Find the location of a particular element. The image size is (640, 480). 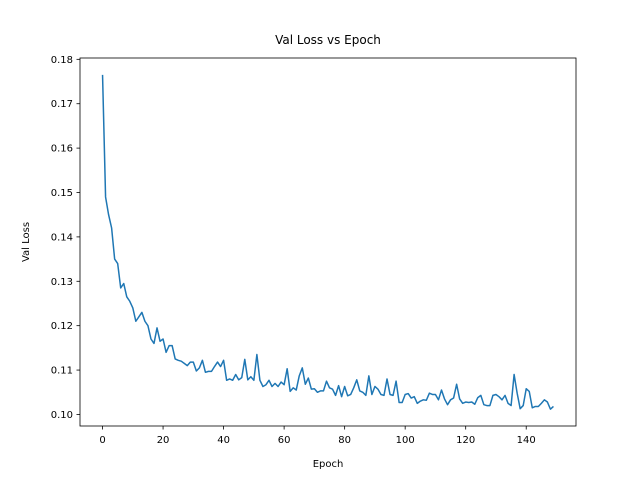

x-tick-label: 80 is located at coordinates (344, 440).